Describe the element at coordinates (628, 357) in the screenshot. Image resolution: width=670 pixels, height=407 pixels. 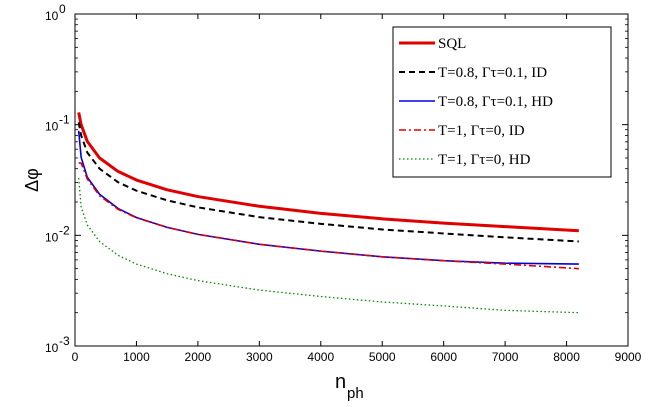
I see `x-tick-label: 9000` at that location.